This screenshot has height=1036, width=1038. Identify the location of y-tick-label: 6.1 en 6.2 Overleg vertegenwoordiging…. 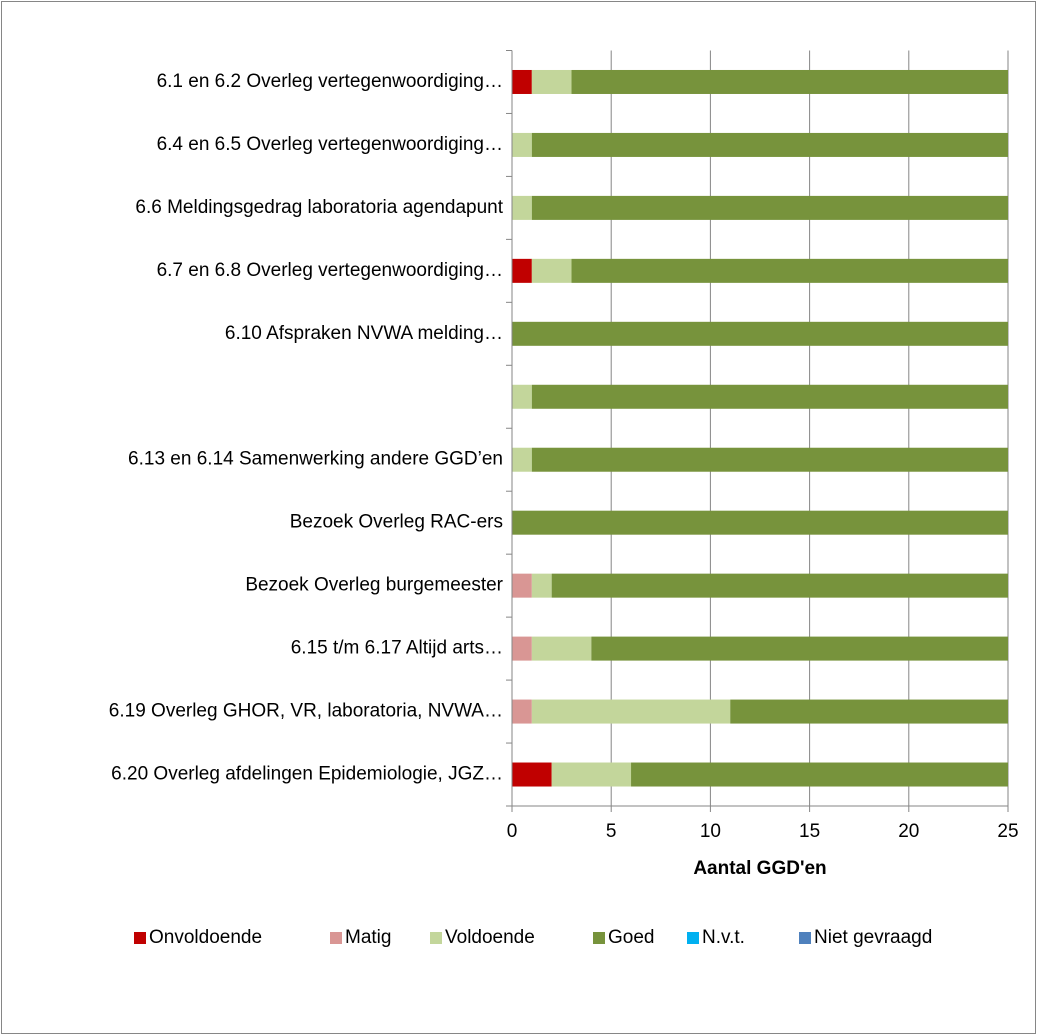
(330, 81).